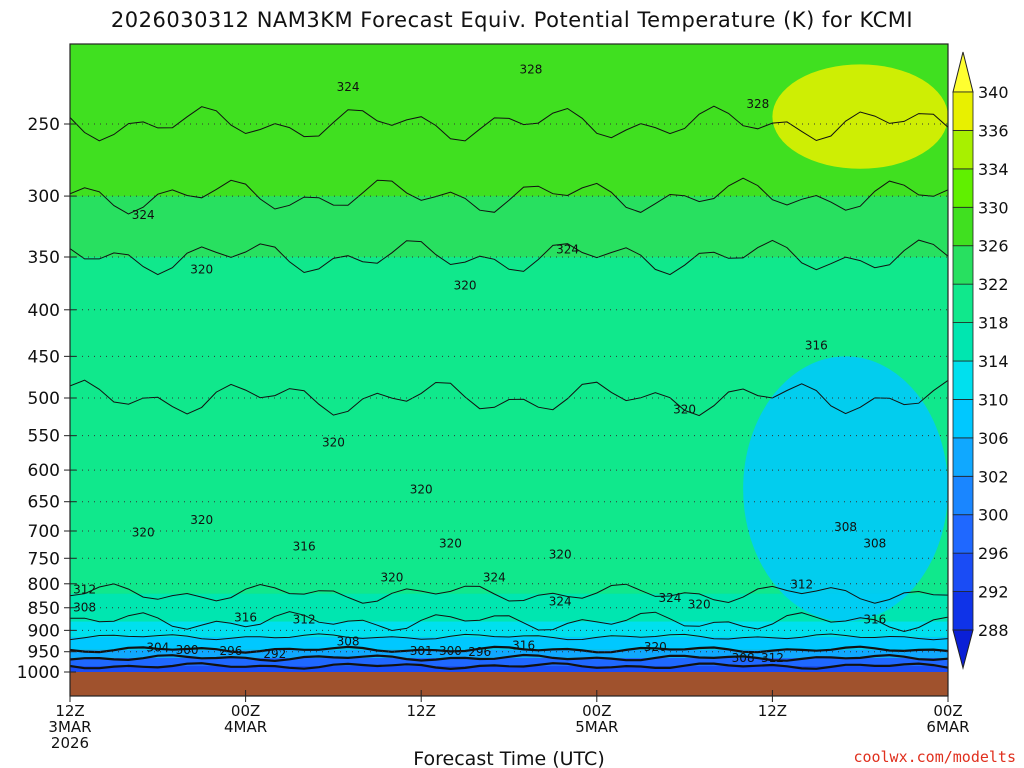 Image resolution: width=1024 pixels, height=768 pixels. Describe the element at coordinates (274, 654) in the screenshot. I see `contour-label: 292` at that location.